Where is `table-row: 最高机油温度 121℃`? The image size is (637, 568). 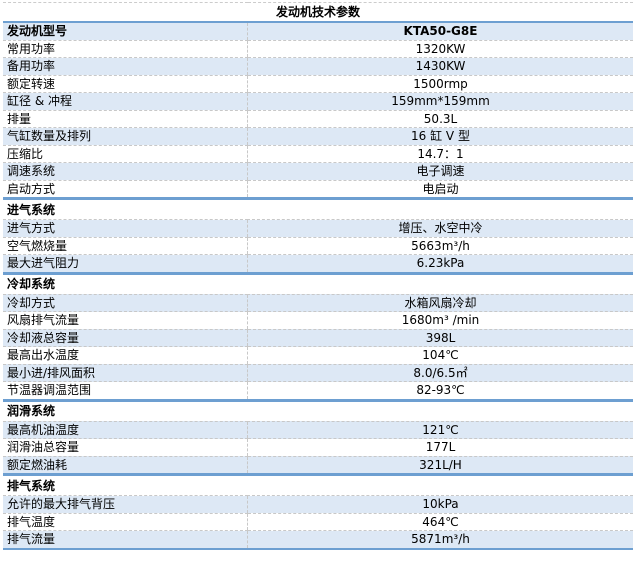 table-row: 最高机油温度 121℃ is located at coordinates (318, 430).